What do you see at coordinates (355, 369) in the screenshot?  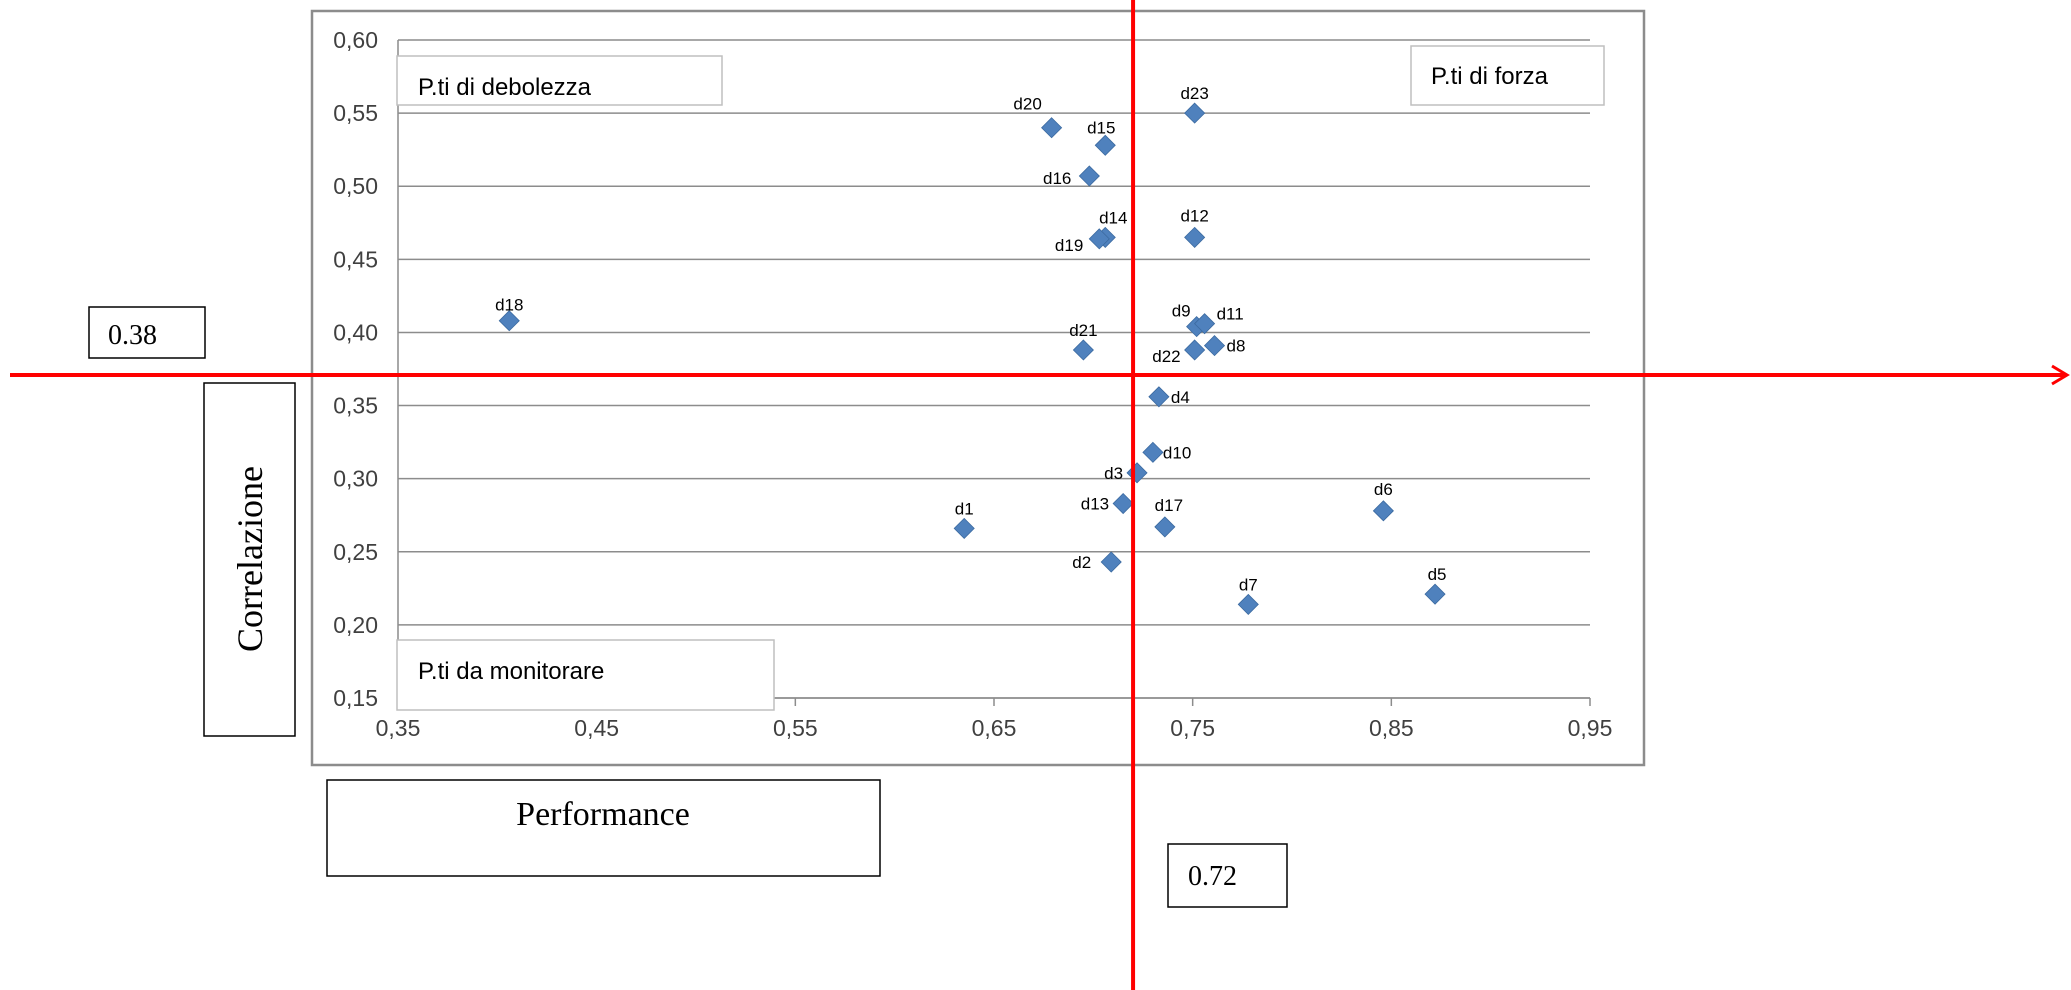 I see `y-axis-tick-labels: 0,60 0,55 0,50 0,45 0,40 0,35 0,30 0,25 0,20 0,15` at bounding box center [355, 369].